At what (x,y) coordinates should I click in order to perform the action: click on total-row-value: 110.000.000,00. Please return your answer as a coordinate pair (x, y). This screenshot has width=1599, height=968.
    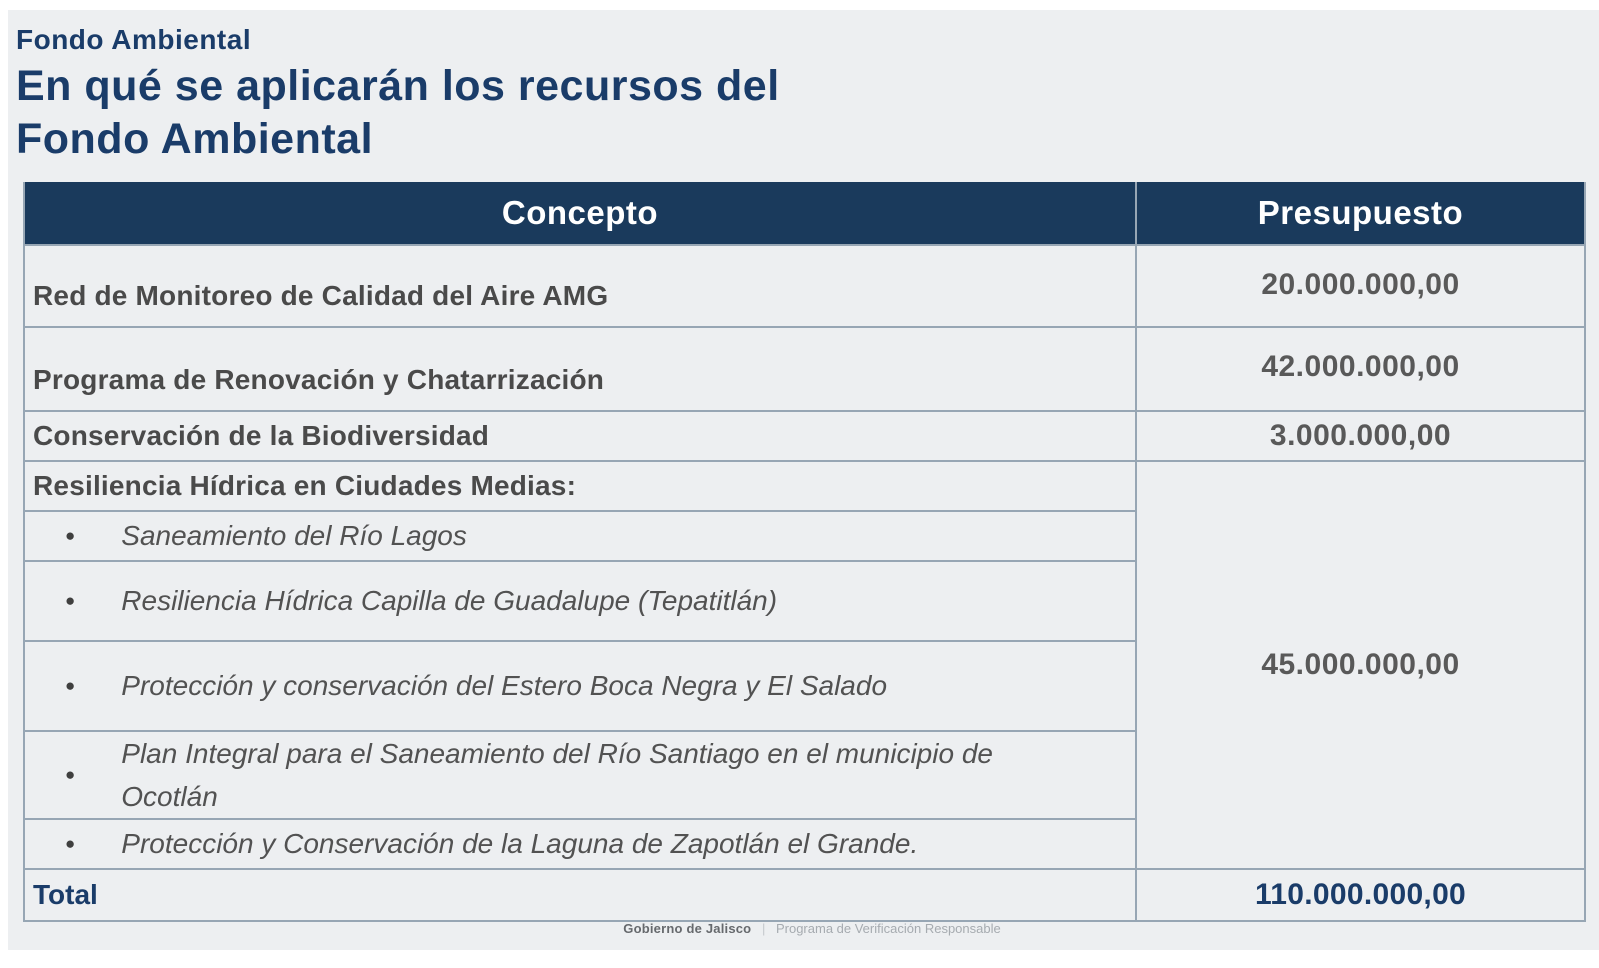
    Looking at the image, I should click on (1359, 894).